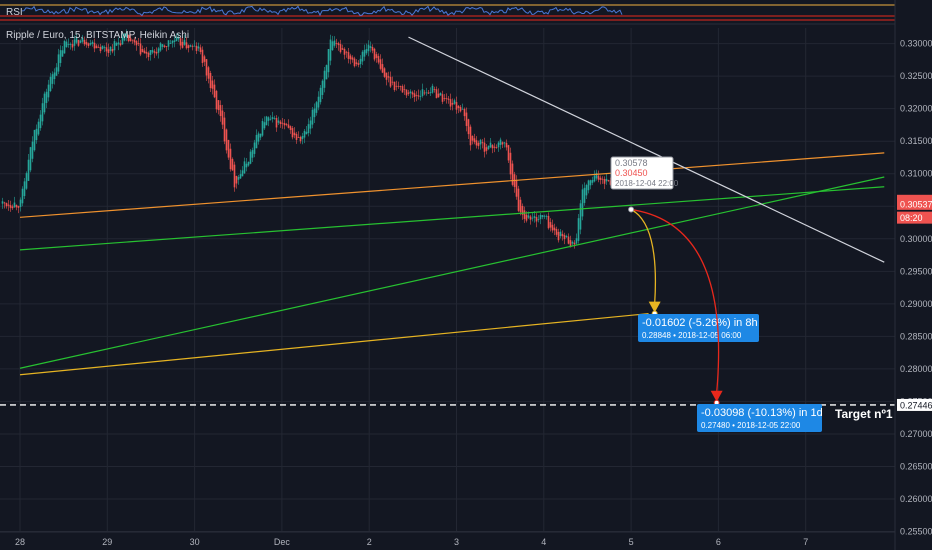  What do you see at coordinates (631, 173) in the screenshot?
I see `tooltip-line-2: 0.30450` at bounding box center [631, 173].